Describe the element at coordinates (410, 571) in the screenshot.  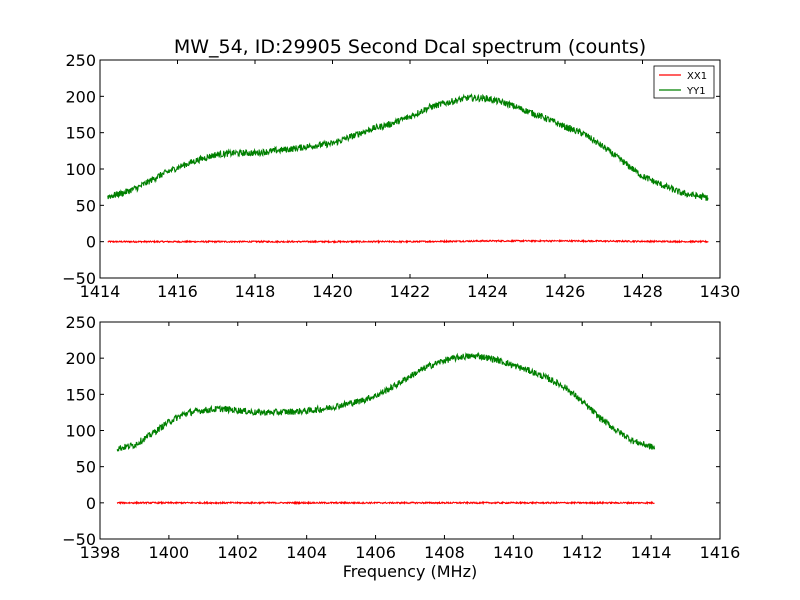
I see `x-axis-label: Frequency (MHz)` at that location.